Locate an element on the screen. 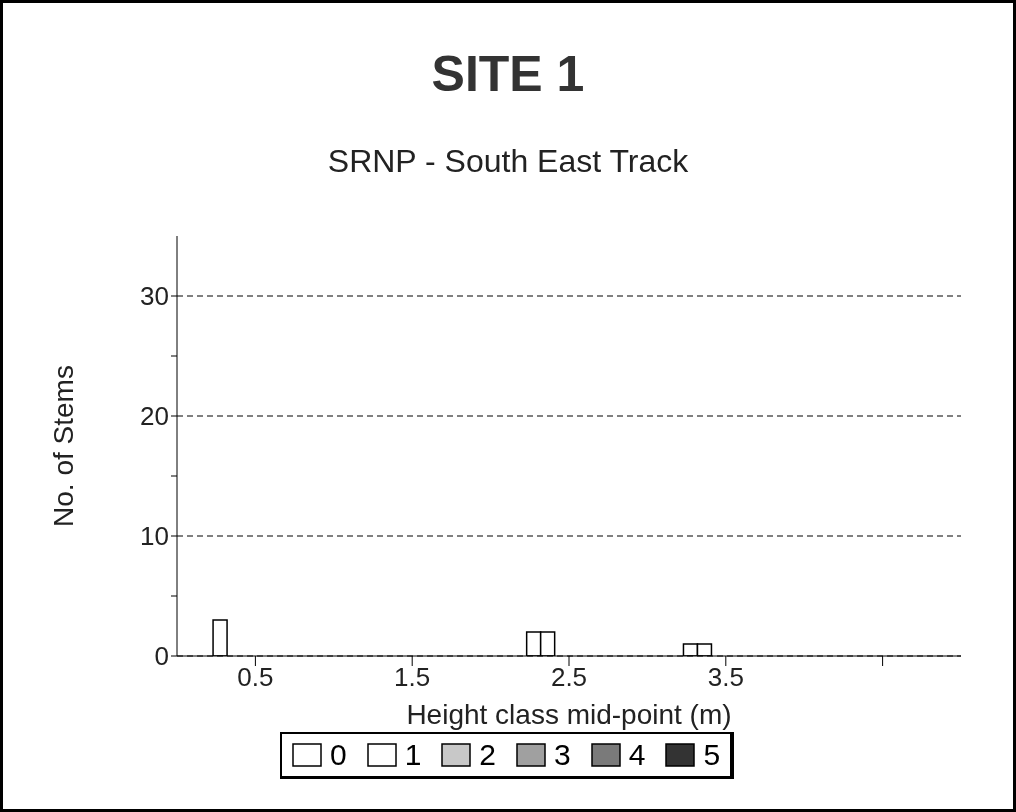  x-tick-label: 2.5 is located at coordinates (569, 677).